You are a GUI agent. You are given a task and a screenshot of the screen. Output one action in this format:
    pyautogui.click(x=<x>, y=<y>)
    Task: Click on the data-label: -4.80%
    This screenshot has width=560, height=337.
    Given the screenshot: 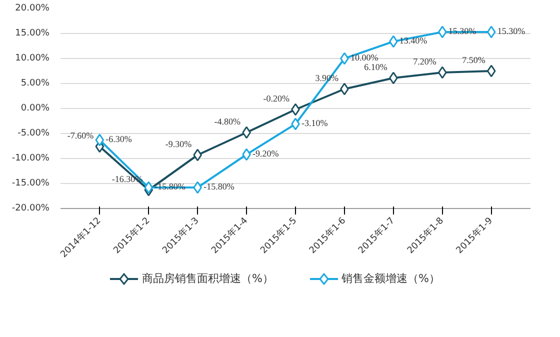 What is the action you would take?
    pyautogui.click(x=228, y=121)
    